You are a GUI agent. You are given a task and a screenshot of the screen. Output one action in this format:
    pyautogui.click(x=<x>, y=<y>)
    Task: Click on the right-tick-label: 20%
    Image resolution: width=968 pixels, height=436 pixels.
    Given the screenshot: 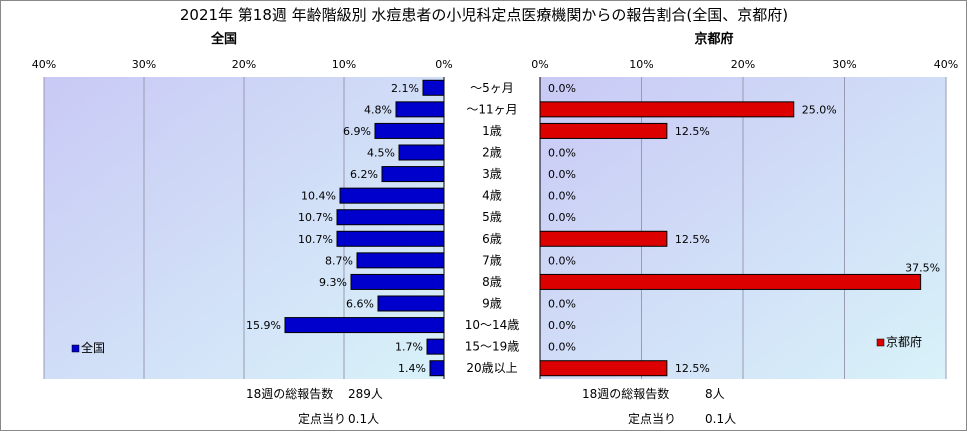 What is the action you would take?
    pyautogui.click(x=743, y=64)
    